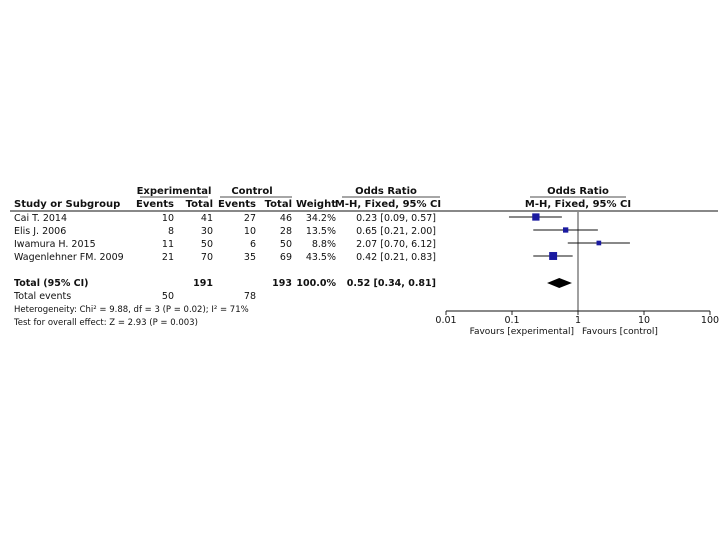 Image resolution: width=720 pixels, height=540 pixels. What do you see at coordinates (559, 283) in the screenshot?
I see `pooled-estimate-diamond` at bounding box center [559, 283].